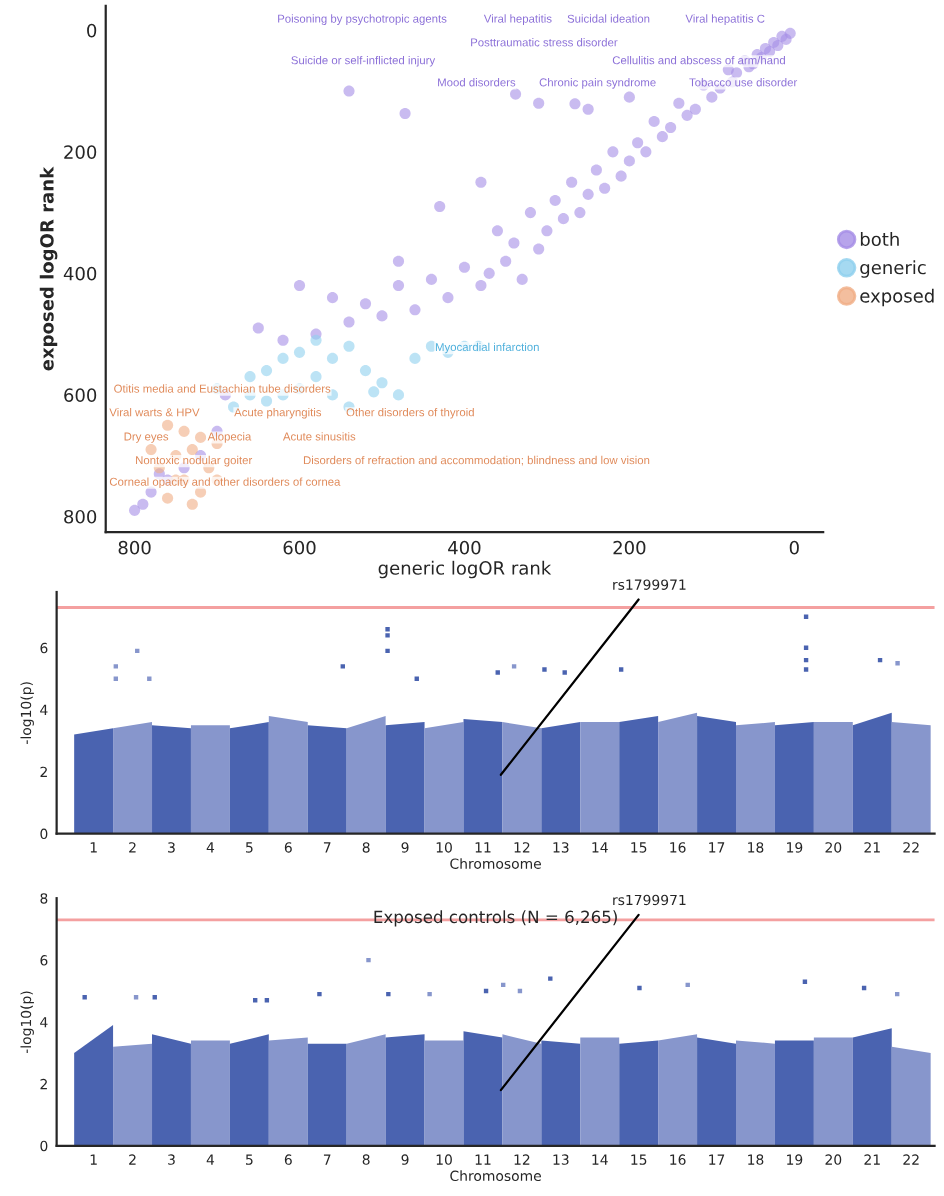 The height and width of the screenshot is (1196, 944). Describe the element at coordinates (80, 152) in the screenshot. I see `y-tick-label: 200` at that location.